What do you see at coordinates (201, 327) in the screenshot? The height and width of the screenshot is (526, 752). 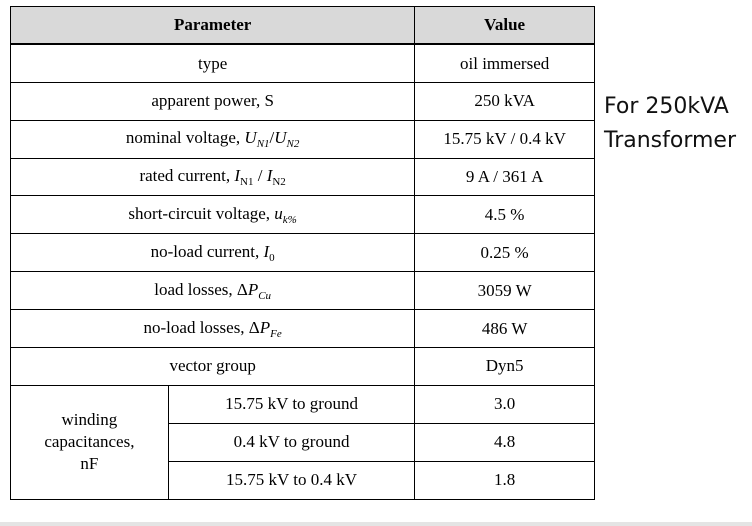 I see `param-text: no-load losses, Δ` at bounding box center [201, 327].